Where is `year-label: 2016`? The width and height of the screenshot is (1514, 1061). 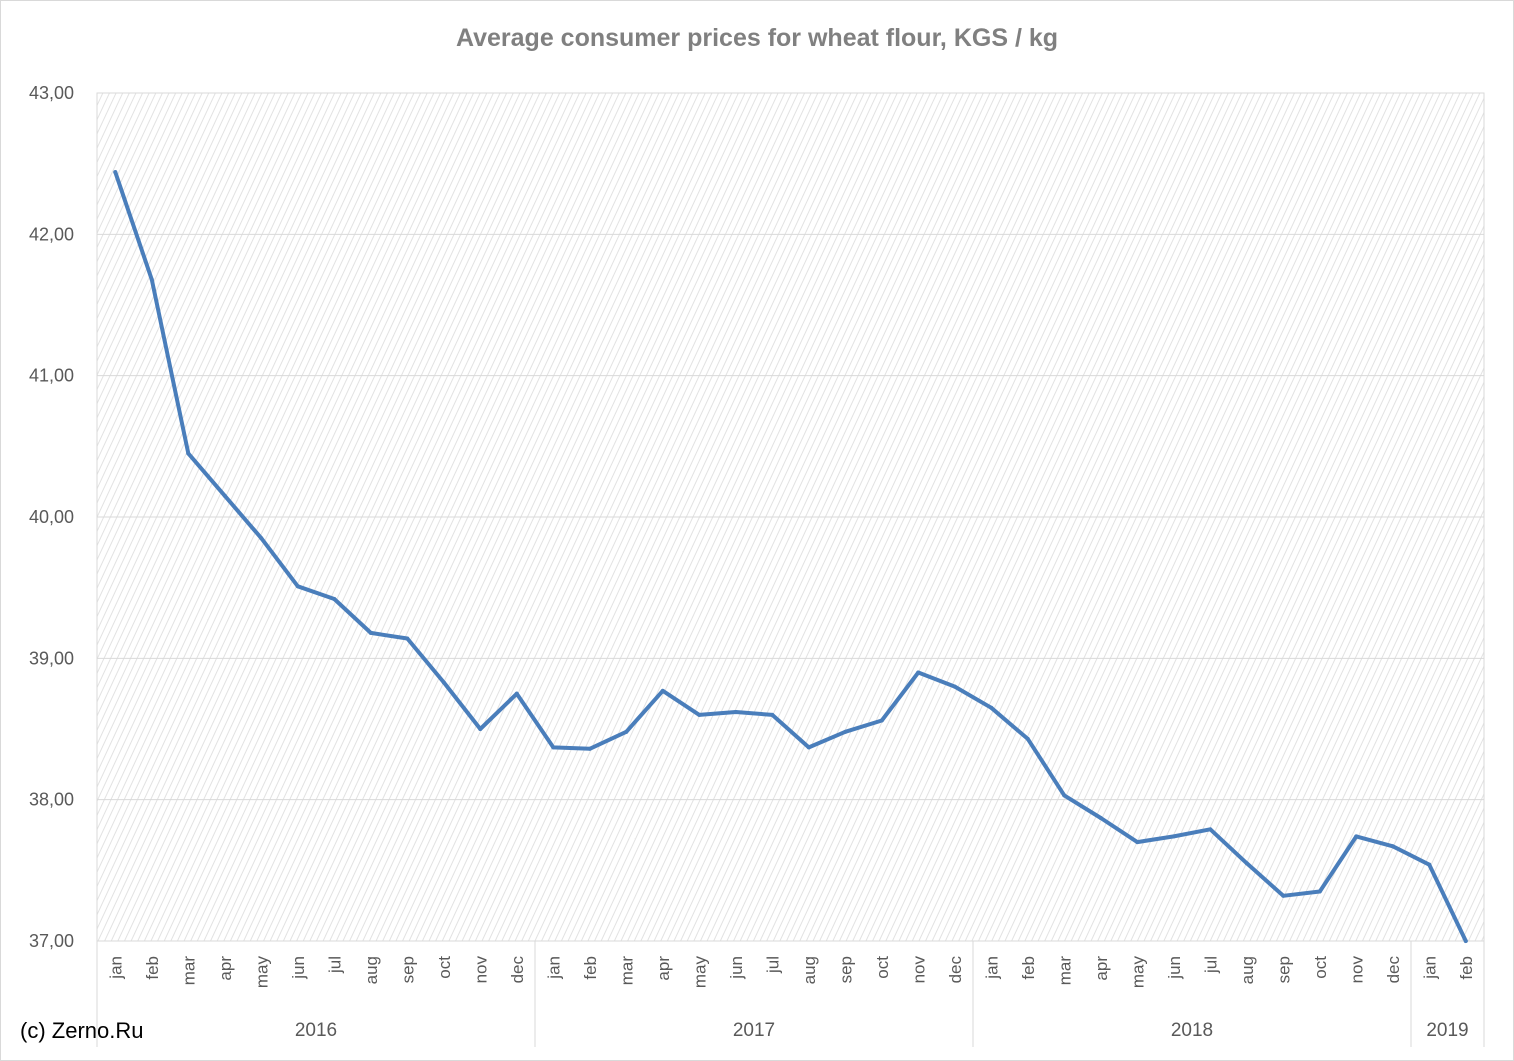 year-label: 2016 is located at coordinates (316, 1030).